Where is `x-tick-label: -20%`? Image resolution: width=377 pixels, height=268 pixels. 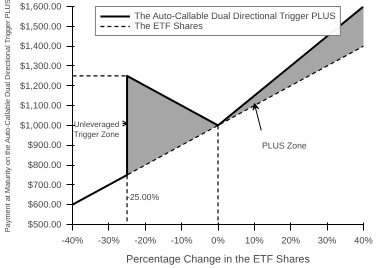 x-tick-label: -20% is located at coordinates (145, 241).